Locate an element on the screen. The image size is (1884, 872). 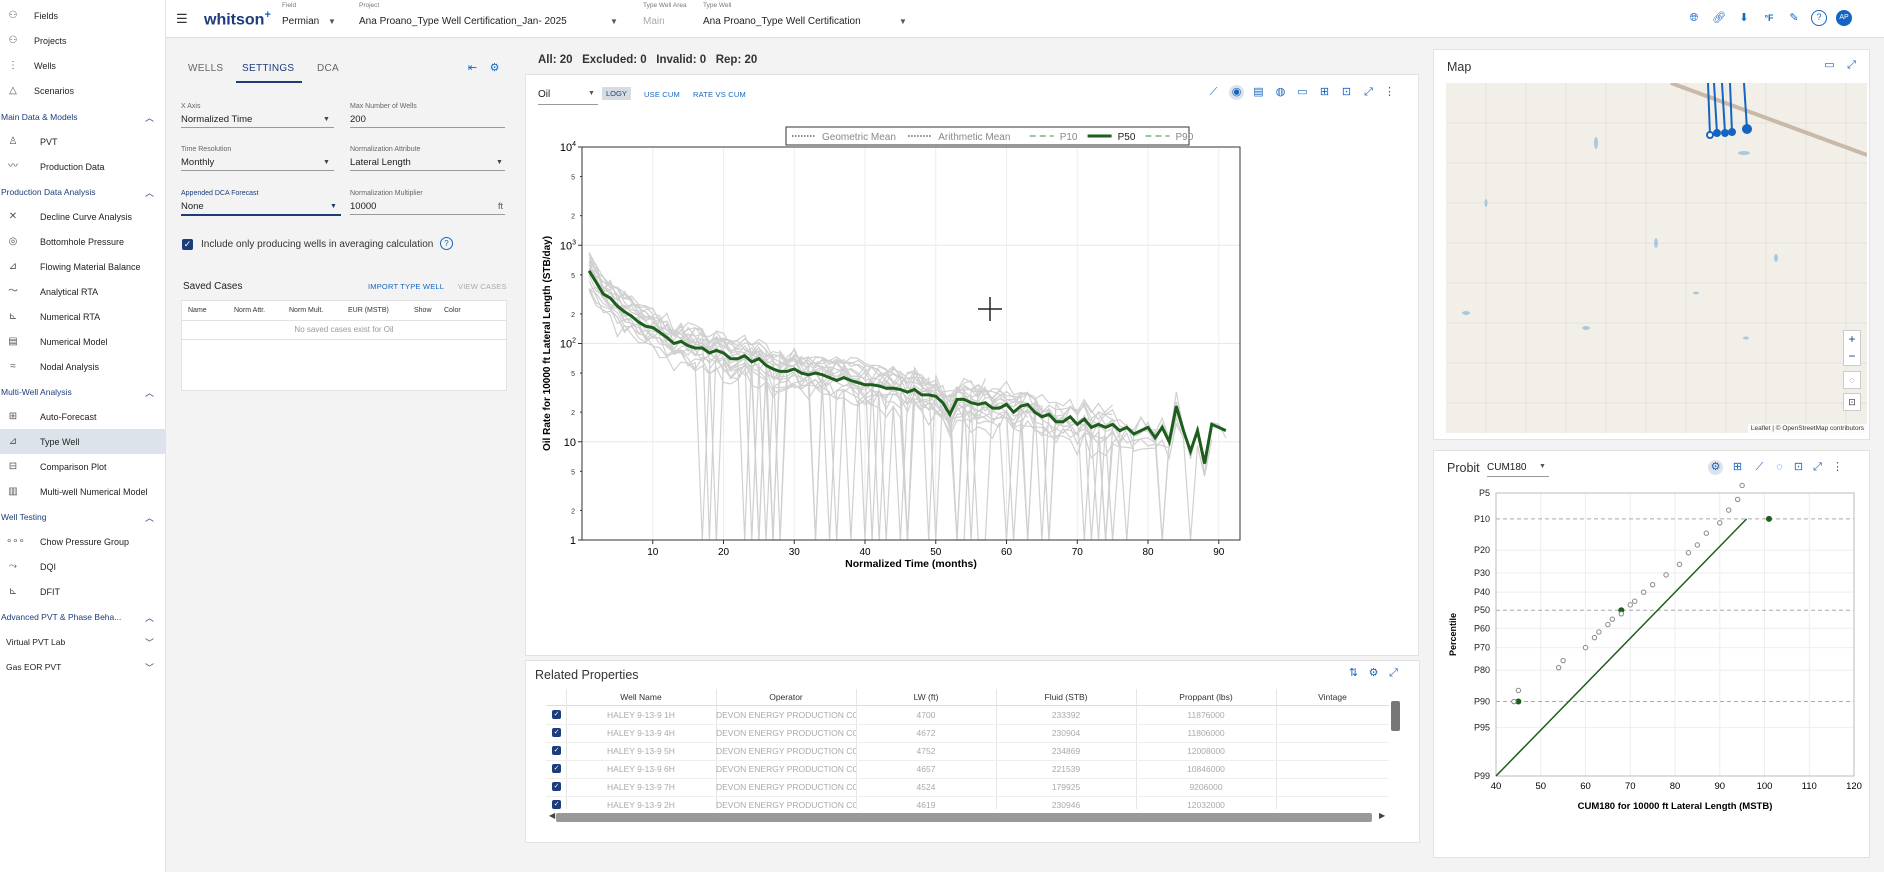
section-multi-well-analysis: Multi-Well Analysis ︿ is located at coordinates (77, 392).